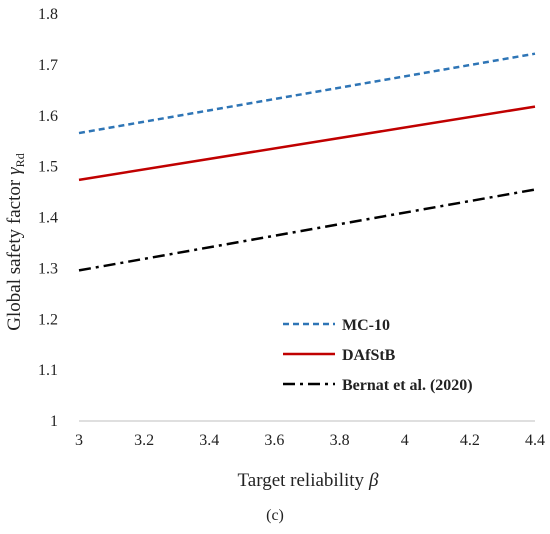 This screenshot has height=534, width=550. Describe the element at coordinates (48, 167) in the screenshot. I see `y-tick-label: 1.5` at that location.